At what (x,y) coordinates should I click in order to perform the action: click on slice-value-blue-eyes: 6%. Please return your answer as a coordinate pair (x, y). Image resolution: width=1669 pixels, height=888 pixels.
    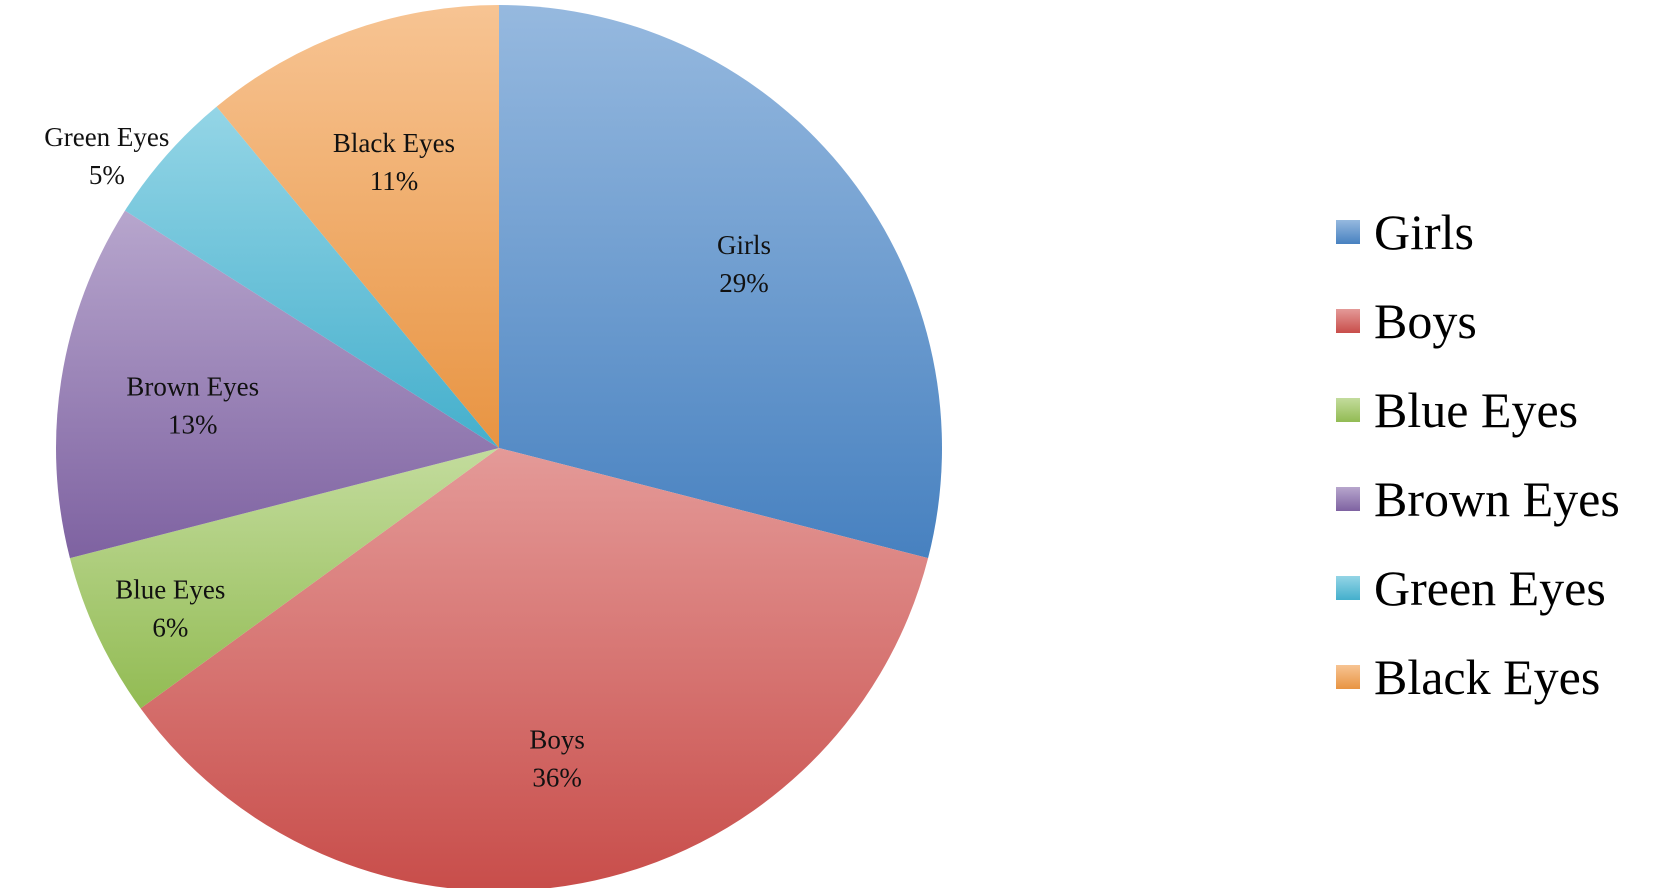
    Looking at the image, I should click on (170, 628).